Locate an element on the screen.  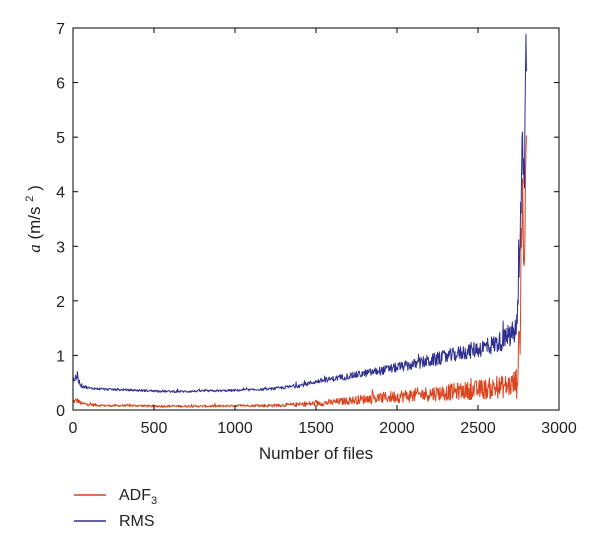
y-axis-title: a (m/s 2 ) is located at coordinates (31, 219).